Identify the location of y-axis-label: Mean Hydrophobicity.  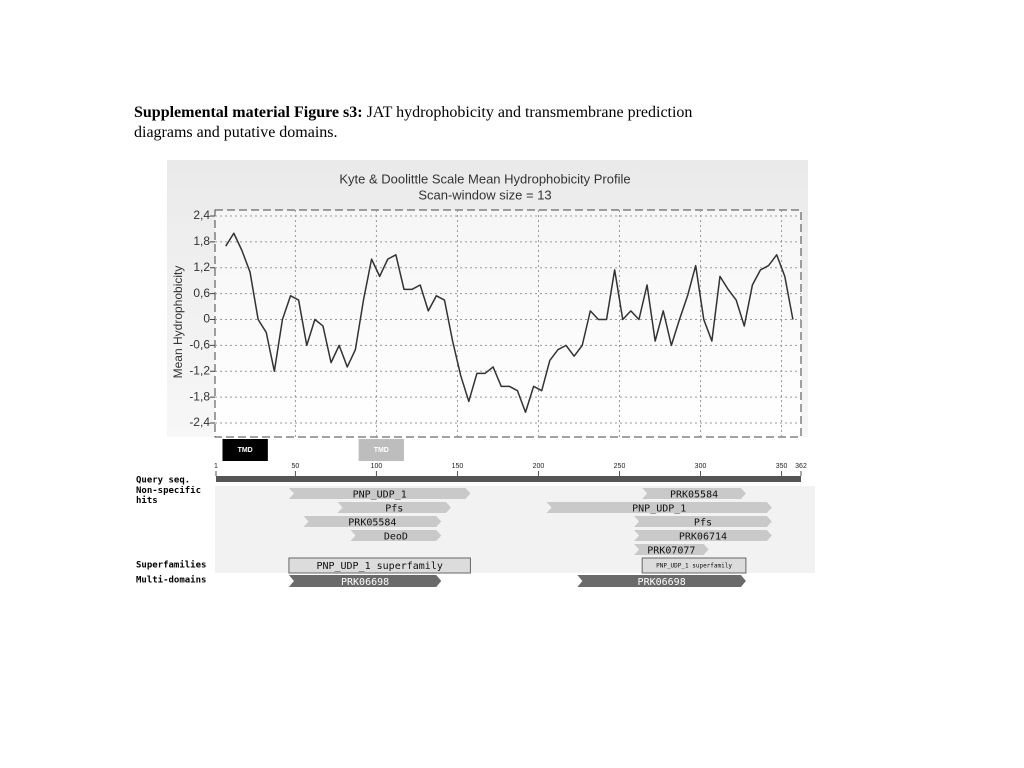
(178, 322).